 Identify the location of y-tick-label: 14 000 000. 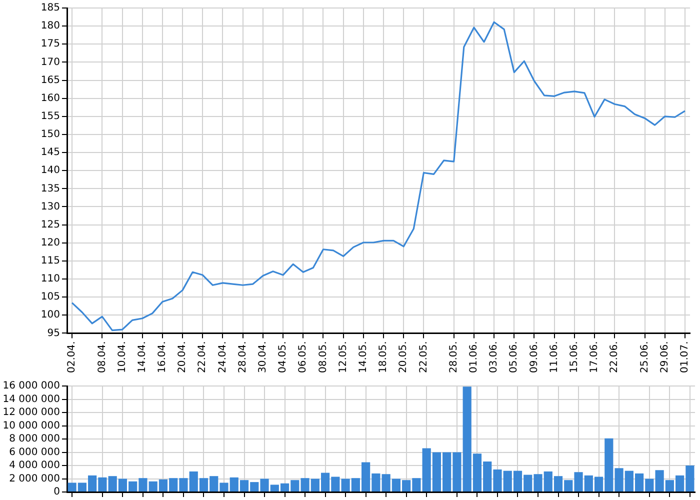
(31, 399).